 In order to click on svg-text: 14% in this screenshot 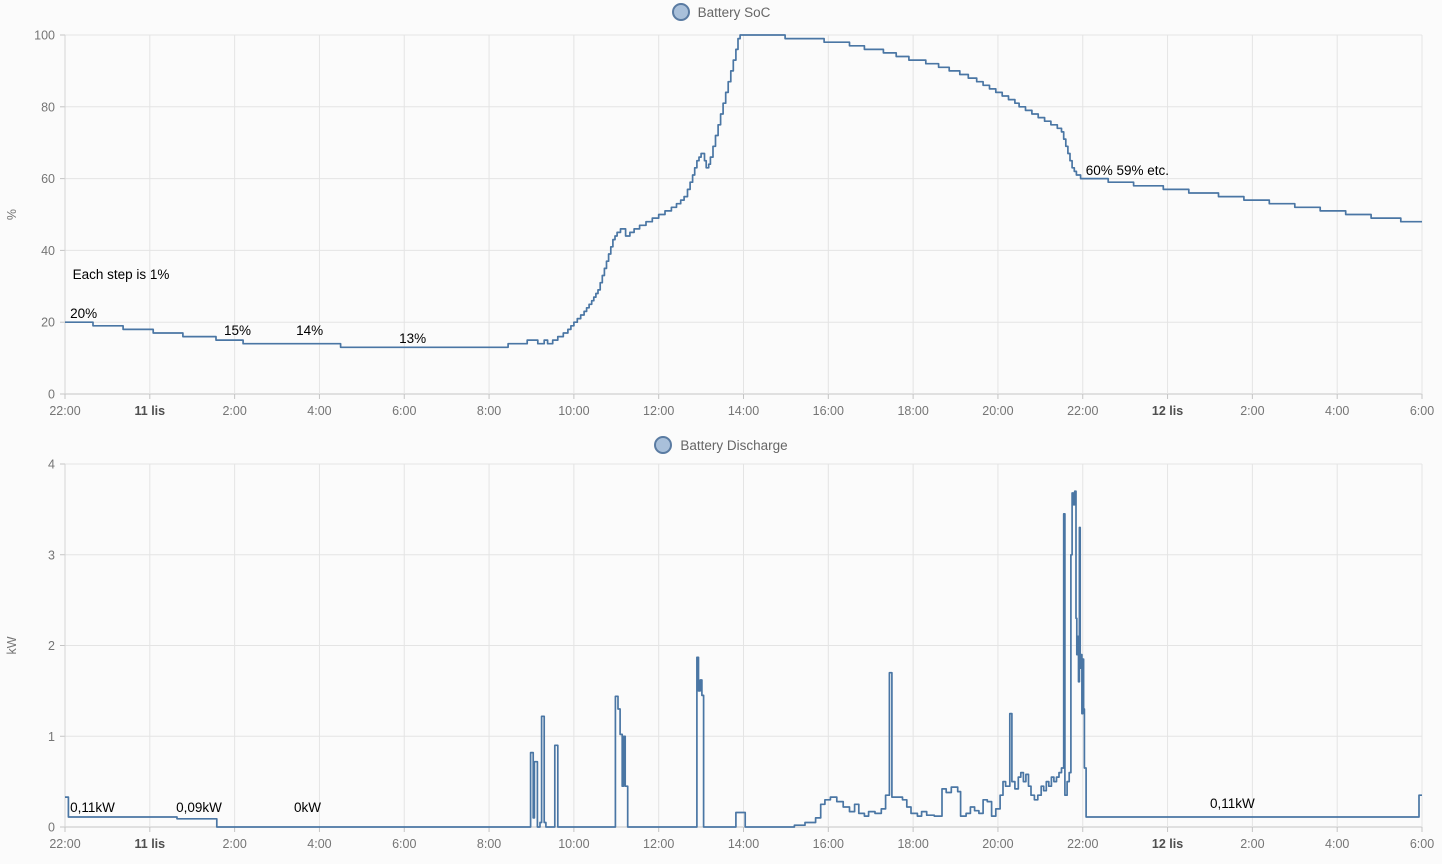, I will do `click(309, 330)`.